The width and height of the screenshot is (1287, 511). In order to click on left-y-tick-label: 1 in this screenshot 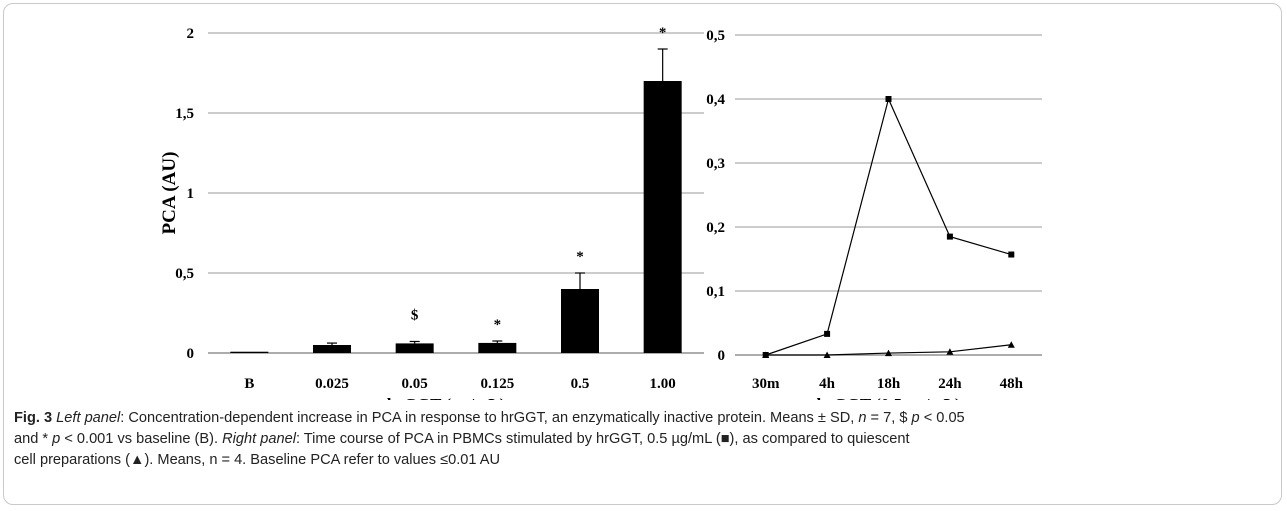, I will do `click(191, 194)`.